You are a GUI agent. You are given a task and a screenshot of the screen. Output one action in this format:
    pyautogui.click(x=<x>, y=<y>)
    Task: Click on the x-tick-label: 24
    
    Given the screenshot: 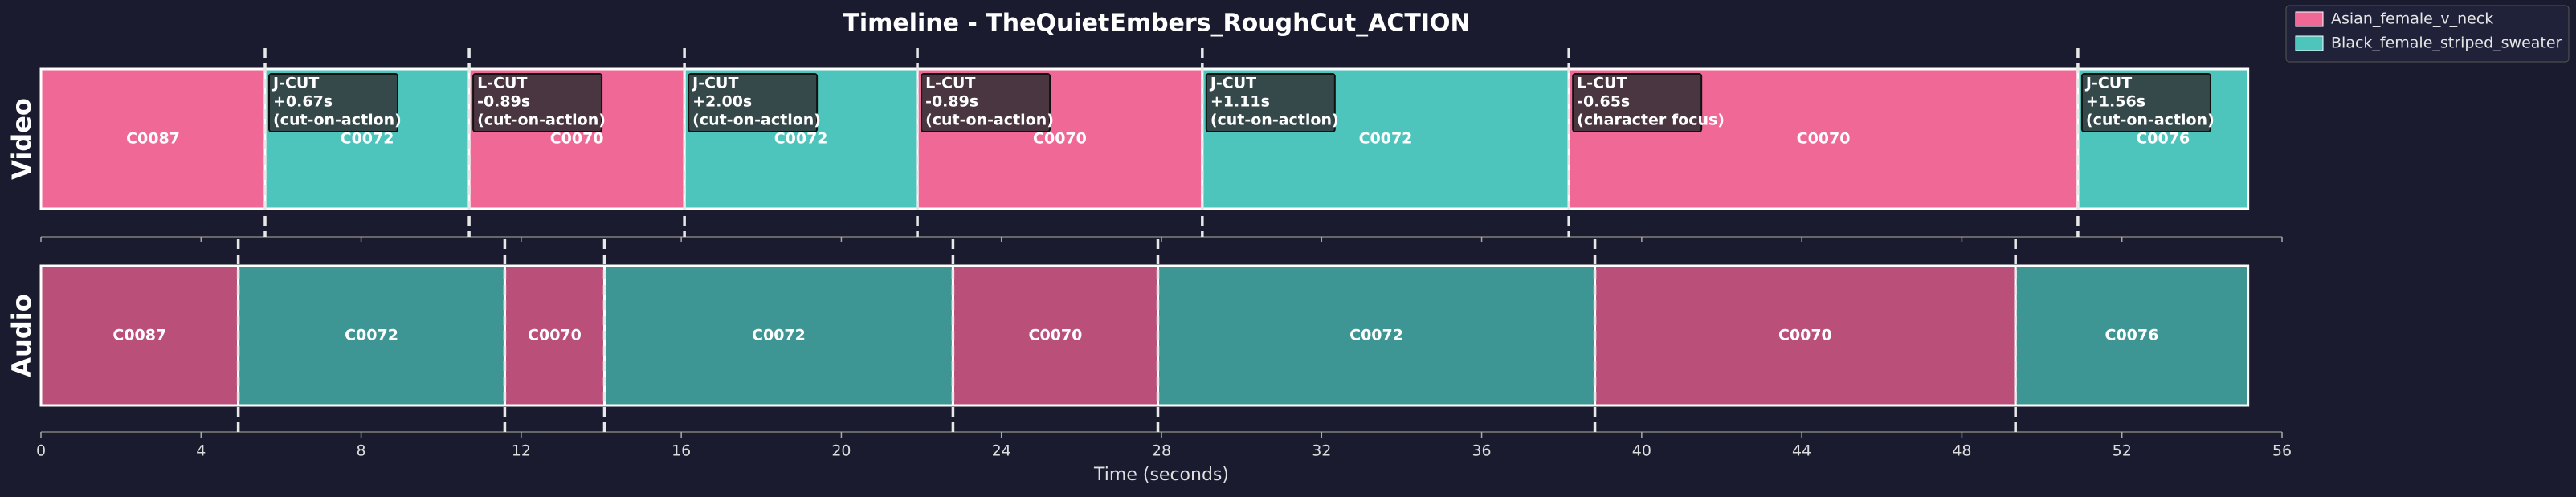 What is the action you would take?
    pyautogui.click(x=1001, y=451)
    